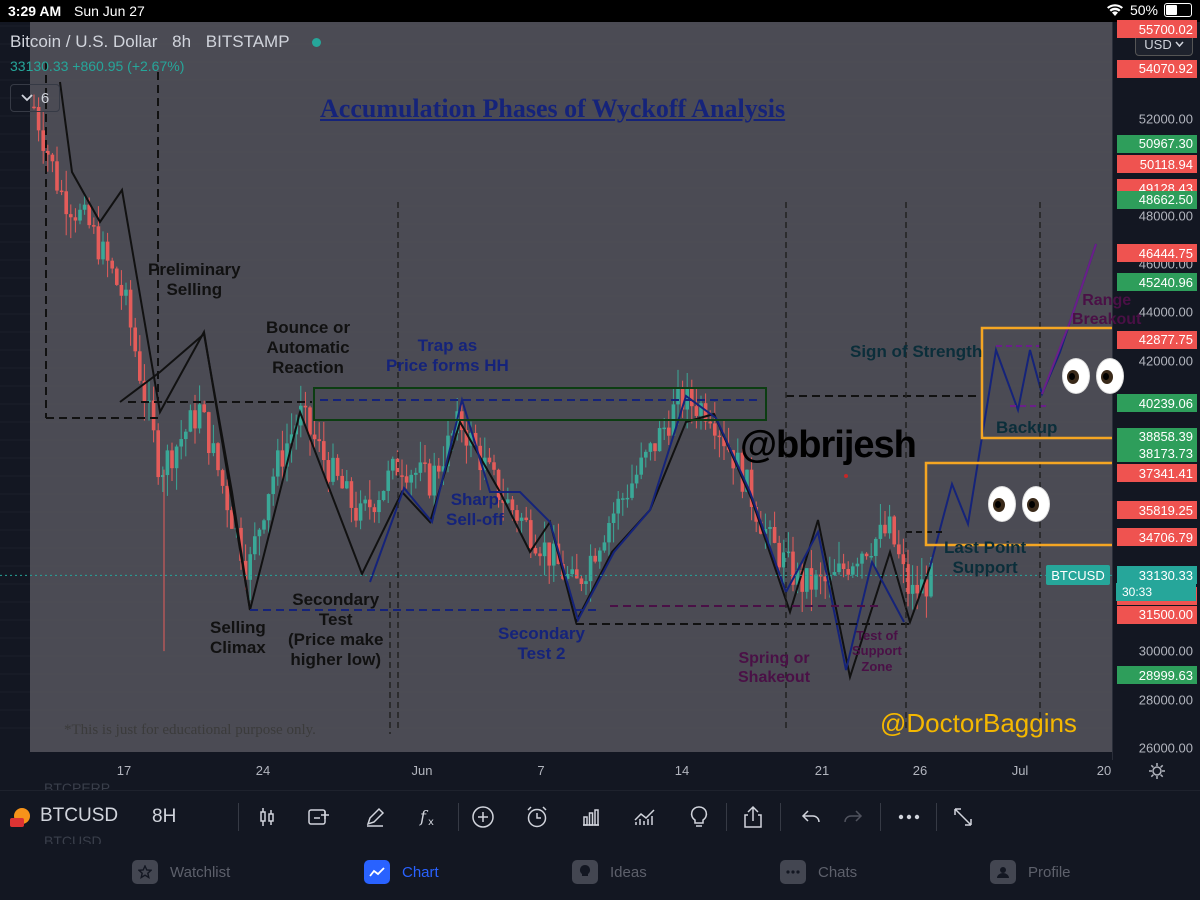 This screenshot has width=1200, height=900. Describe the element at coordinates (483, 817) in the screenshot. I see `add-plus-icon` at that location.